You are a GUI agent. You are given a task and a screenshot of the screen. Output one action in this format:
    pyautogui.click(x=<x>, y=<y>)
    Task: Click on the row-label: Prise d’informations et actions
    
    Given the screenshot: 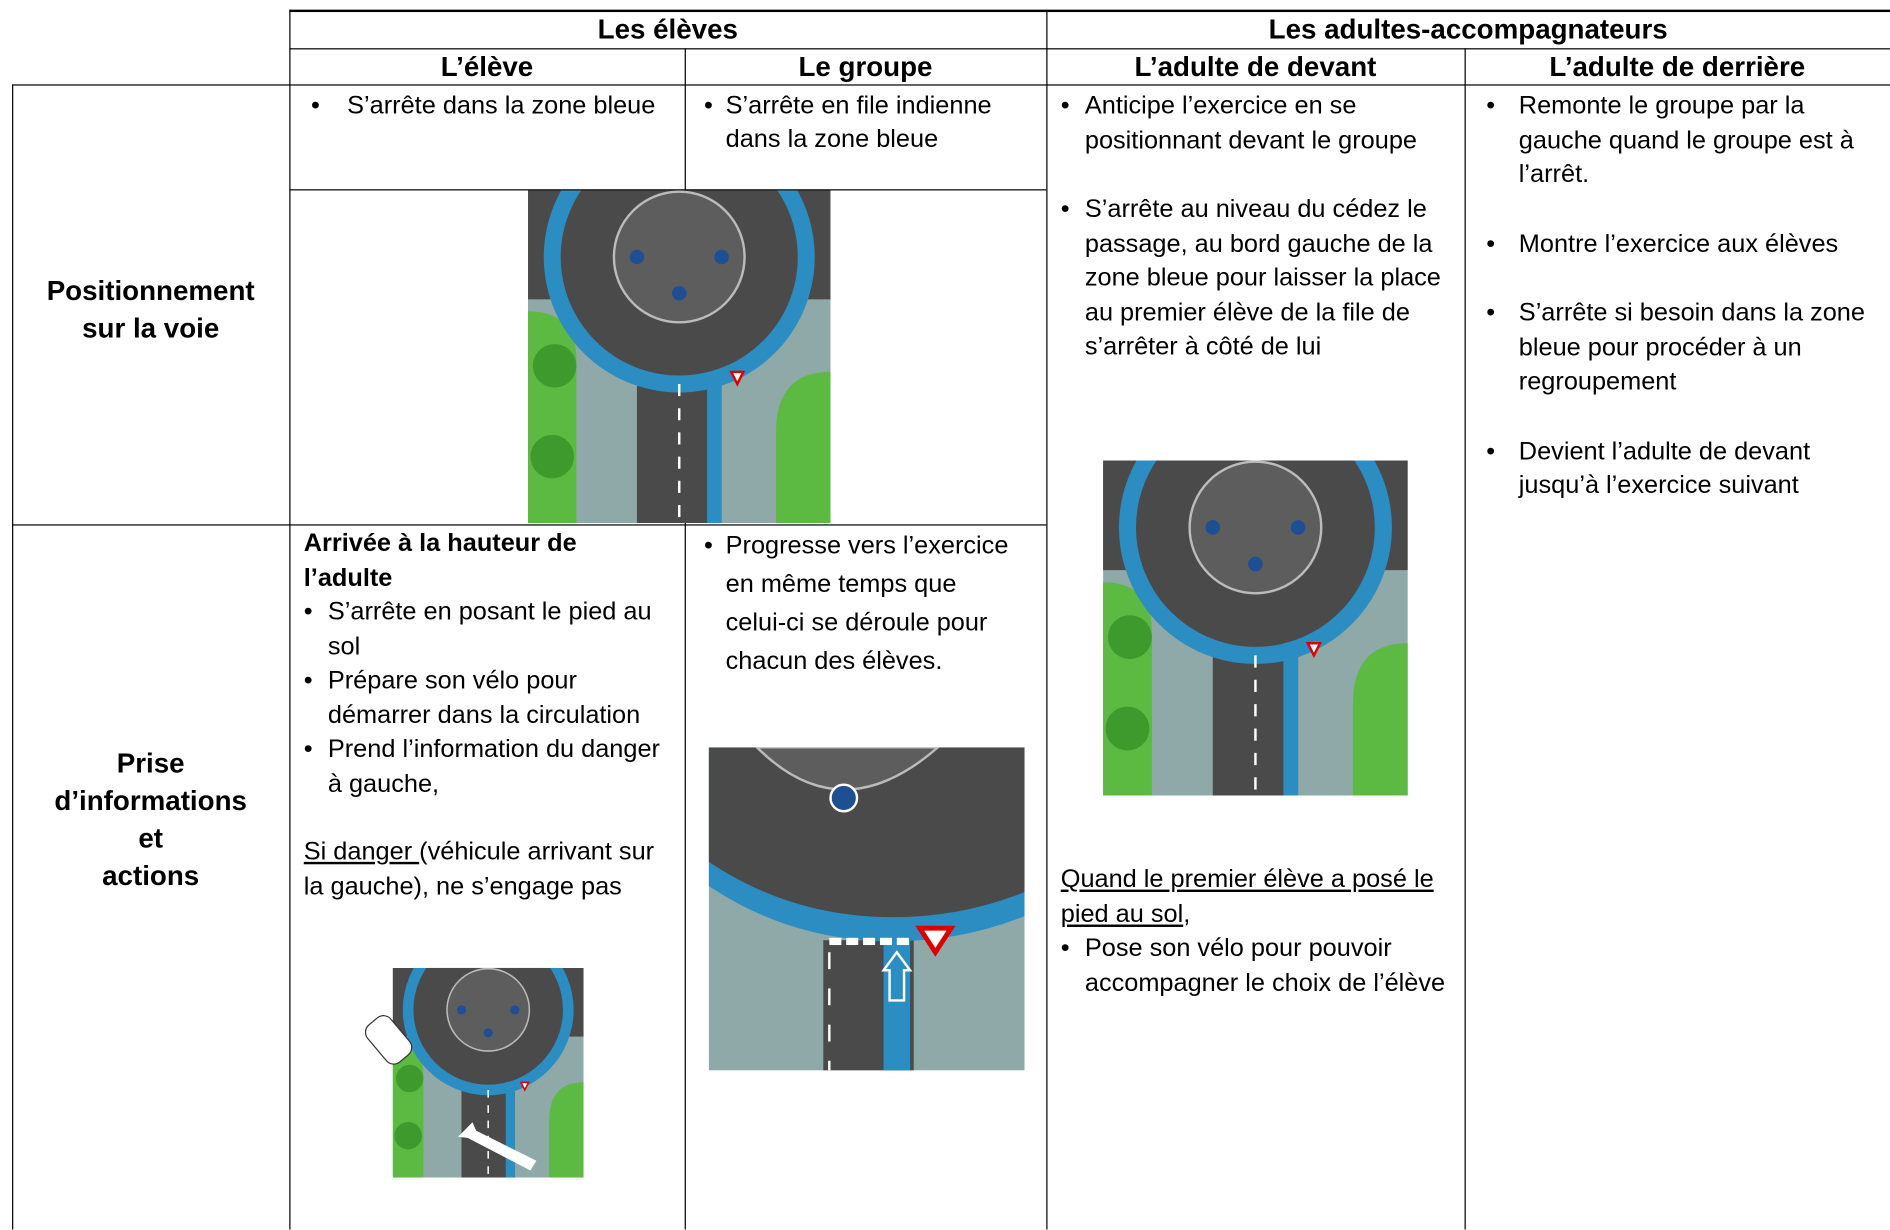 What is the action you would take?
    pyautogui.click(x=150, y=819)
    